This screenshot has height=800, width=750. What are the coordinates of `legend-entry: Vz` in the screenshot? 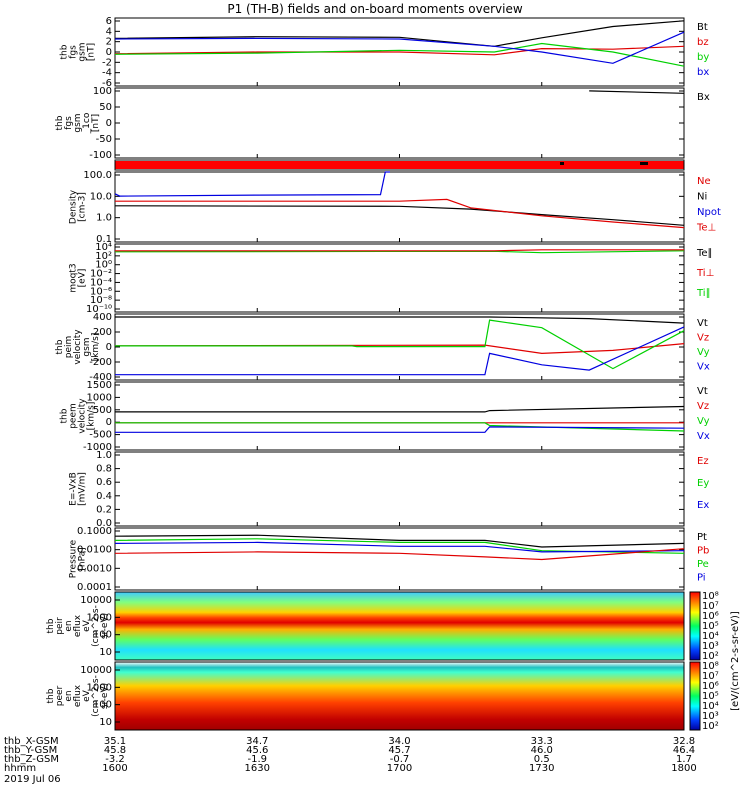 It's located at (703, 406).